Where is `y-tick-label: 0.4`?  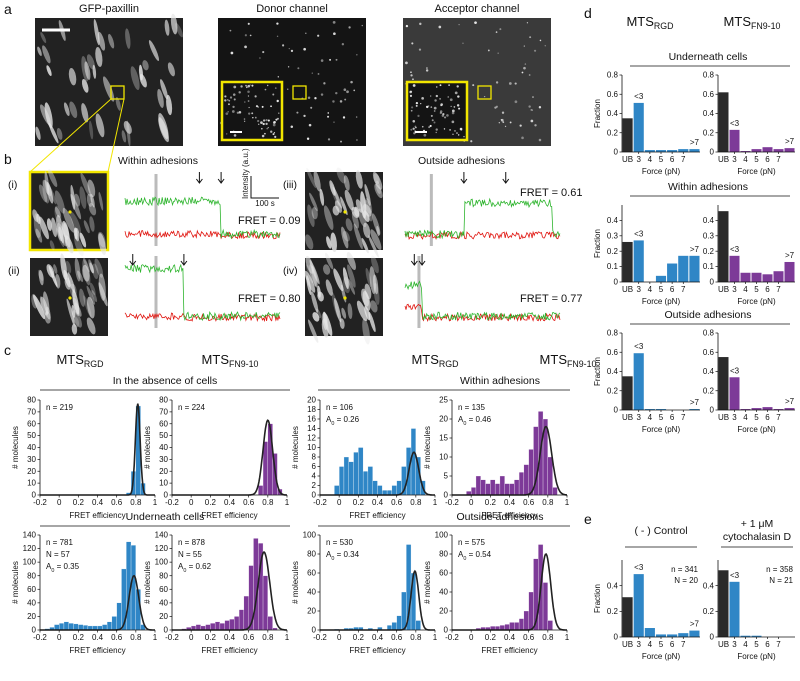 y-tick-label: 0.4 is located at coordinates (709, 371).